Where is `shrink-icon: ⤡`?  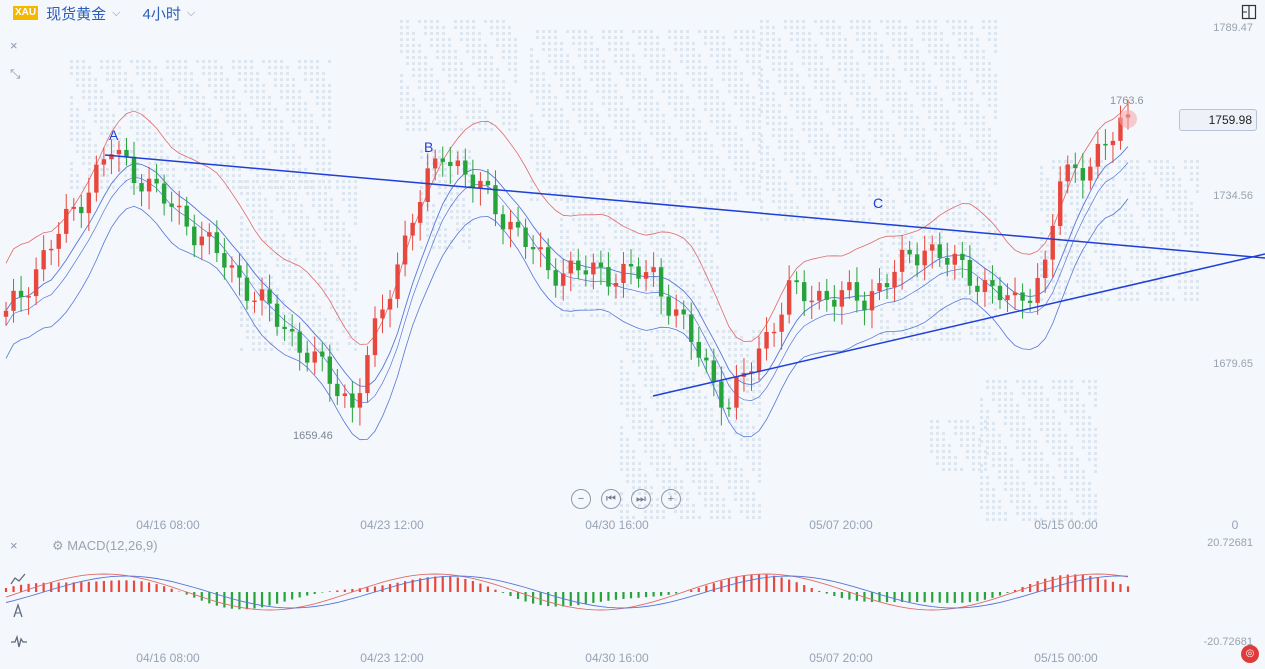
shrink-icon: ⤡ is located at coordinates (15, 73).